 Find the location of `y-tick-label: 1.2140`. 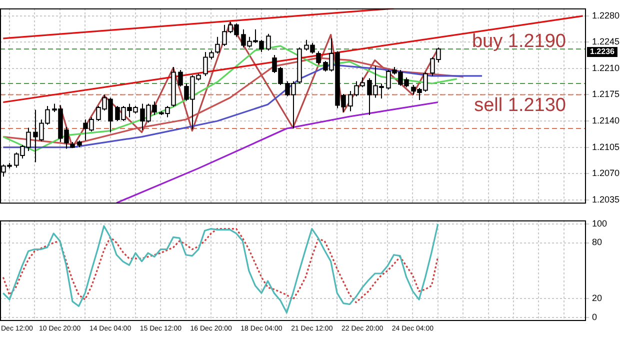

y-tick-label: 1.2140 is located at coordinates (606, 121).